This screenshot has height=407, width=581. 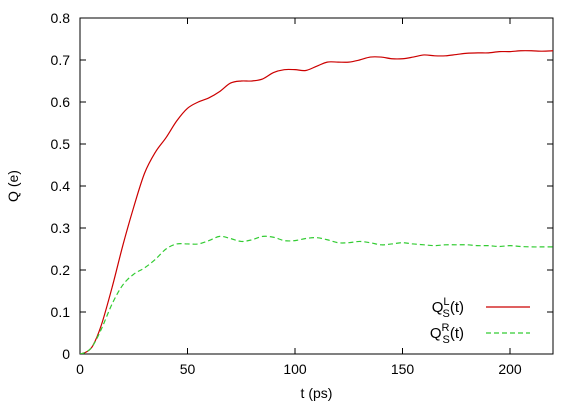 I want to click on y-tick-label: 0.5, so click(x=61, y=144).